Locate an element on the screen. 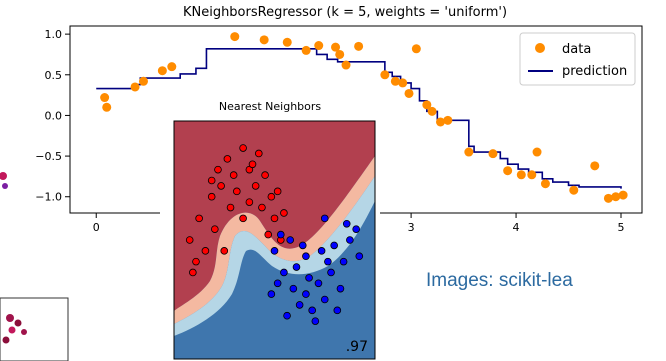 The image size is (666, 361). x-tick-label: 5 is located at coordinates (621, 227).